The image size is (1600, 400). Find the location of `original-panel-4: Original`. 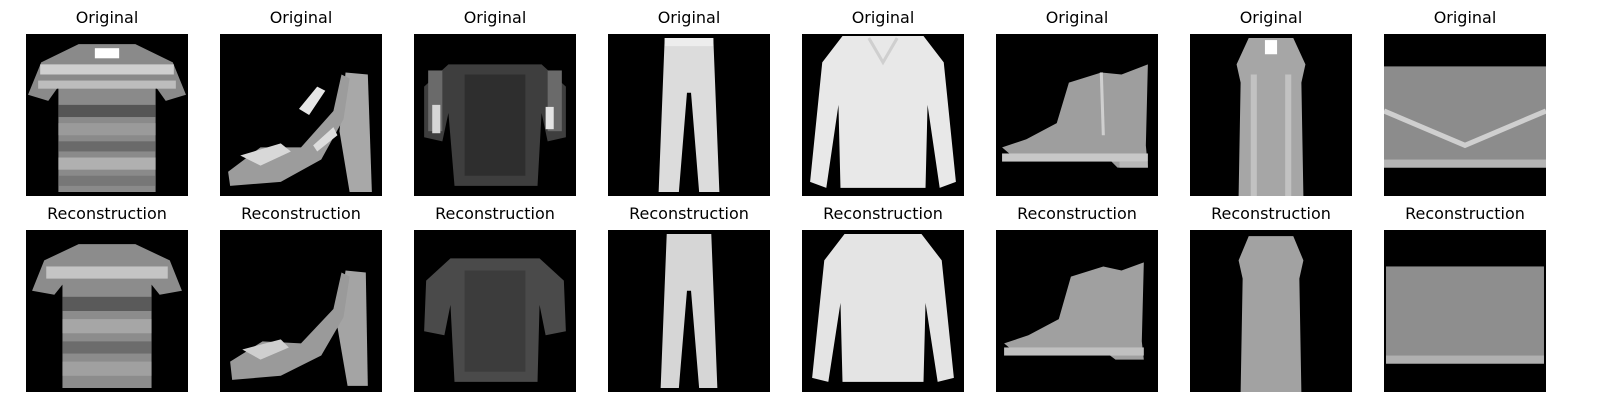

original-panel-4: Original is located at coordinates (689, 98).